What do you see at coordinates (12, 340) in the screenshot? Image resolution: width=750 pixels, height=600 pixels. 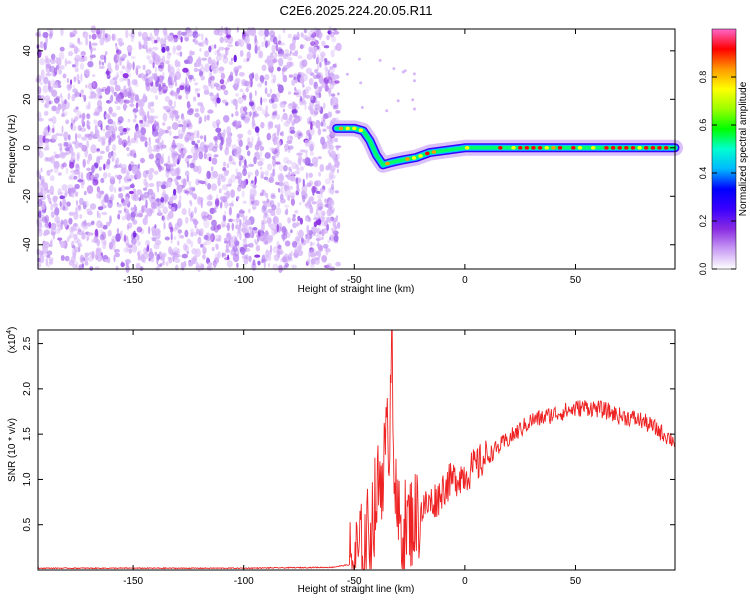 I see `snr-y-multiplier: (x104)` at bounding box center [12, 340].